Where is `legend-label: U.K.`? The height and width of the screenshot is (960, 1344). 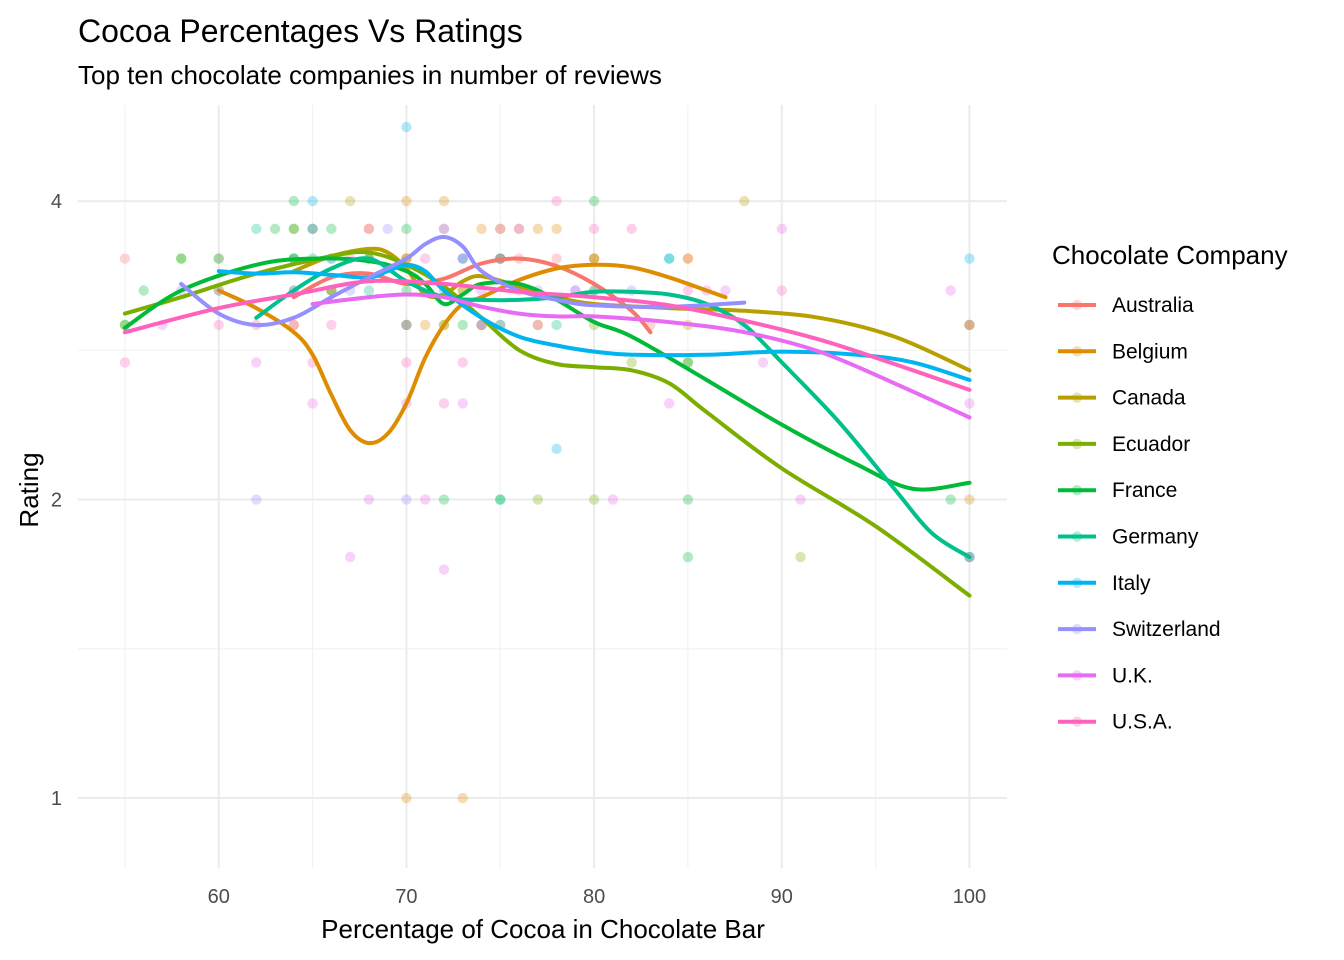
legend-label: U.K. is located at coordinates (1132, 675).